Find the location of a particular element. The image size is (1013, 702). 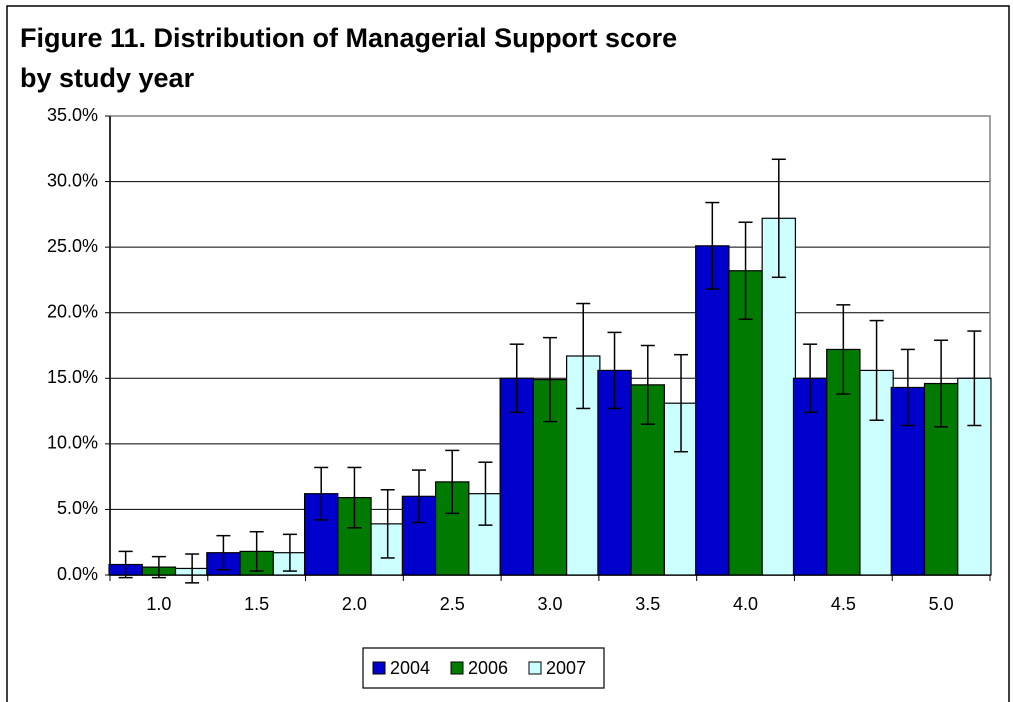

x-tick-label: 1.5 is located at coordinates (256, 604).